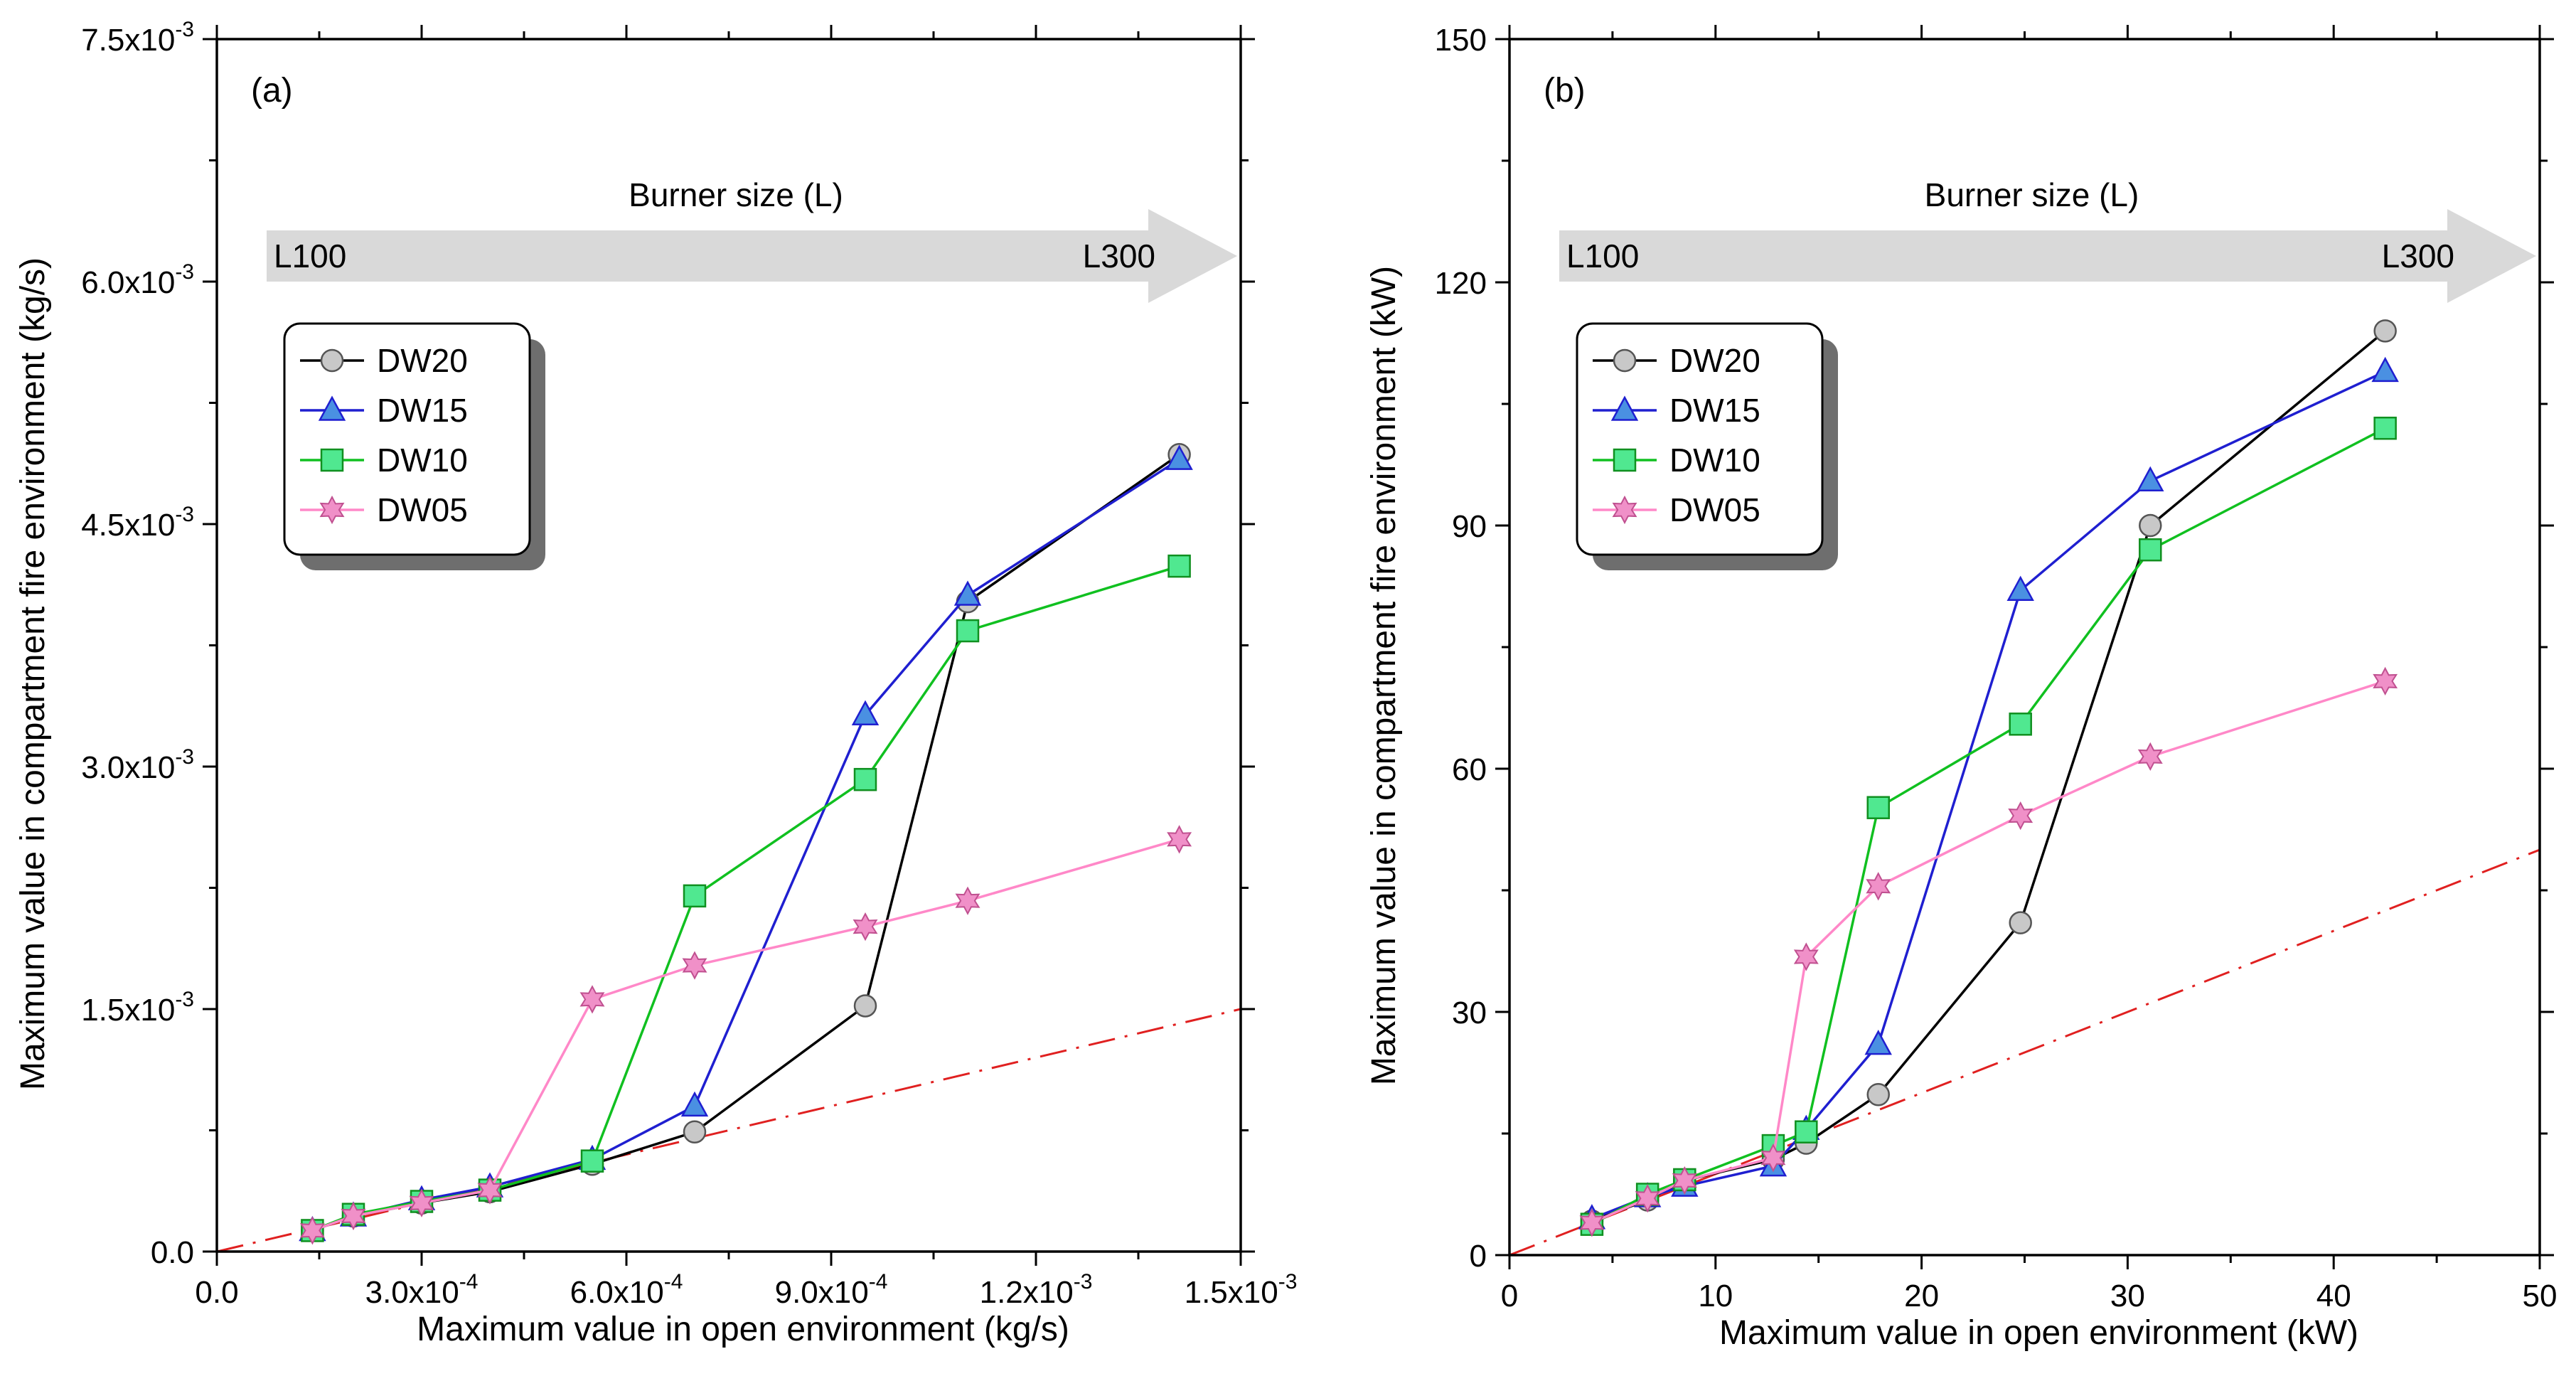 Image resolution: width=2576 pixels, height=1376 pixels. What do you see at coordinates (1469, 526) in the screenshot?
I see `y-tick-label: 90` at bounding box center [1469, 526].